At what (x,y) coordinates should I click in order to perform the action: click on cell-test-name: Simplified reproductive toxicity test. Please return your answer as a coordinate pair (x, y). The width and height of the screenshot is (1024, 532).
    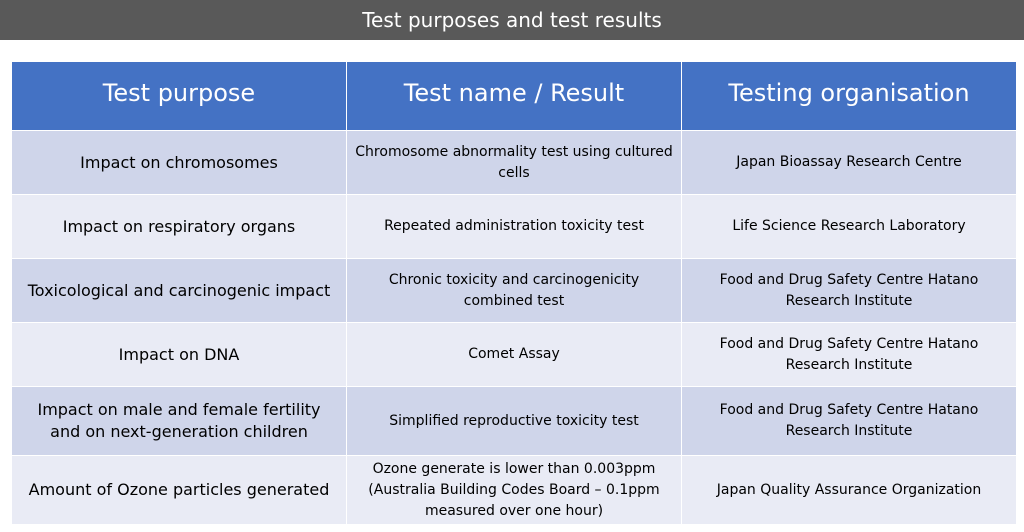
    Looking at the image, I should click on (514, 421).